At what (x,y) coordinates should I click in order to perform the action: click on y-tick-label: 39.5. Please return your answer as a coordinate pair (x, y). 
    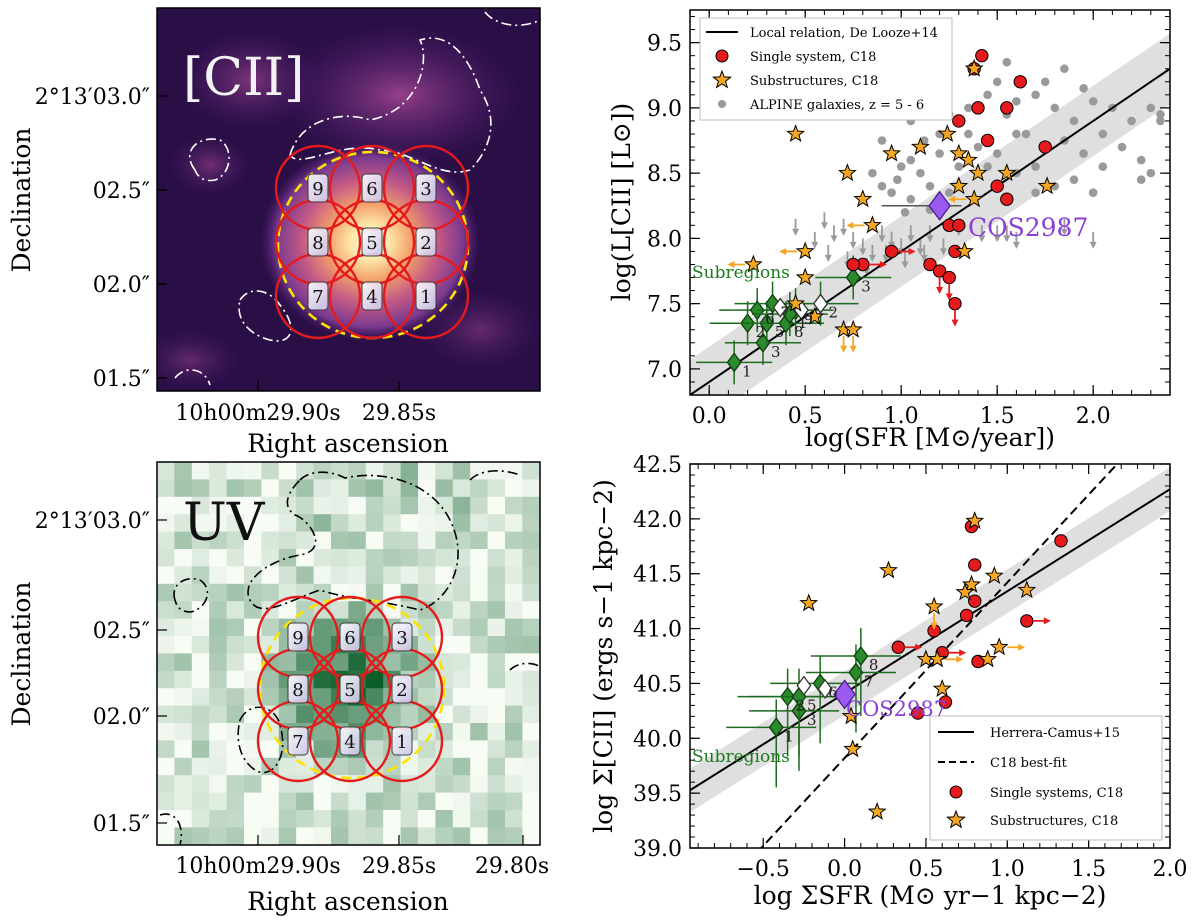
    Looking at the image, I should click on (657, 794).